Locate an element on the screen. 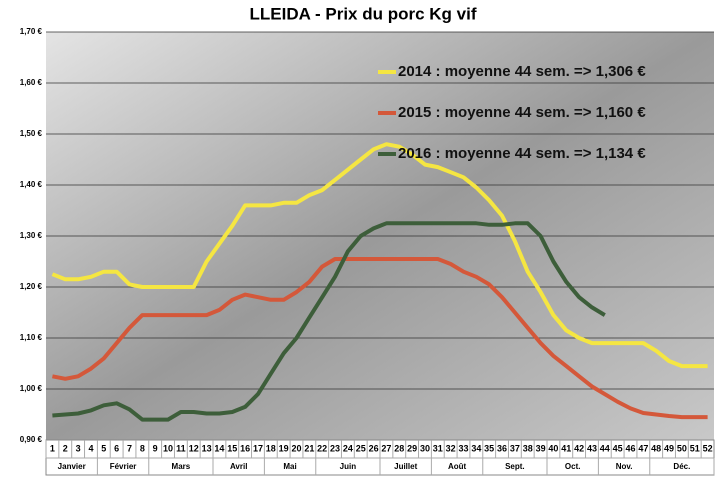 This screenshot has height=484, width=726. y-tick-label: 1,00 € is located at coordinates (31, 388).